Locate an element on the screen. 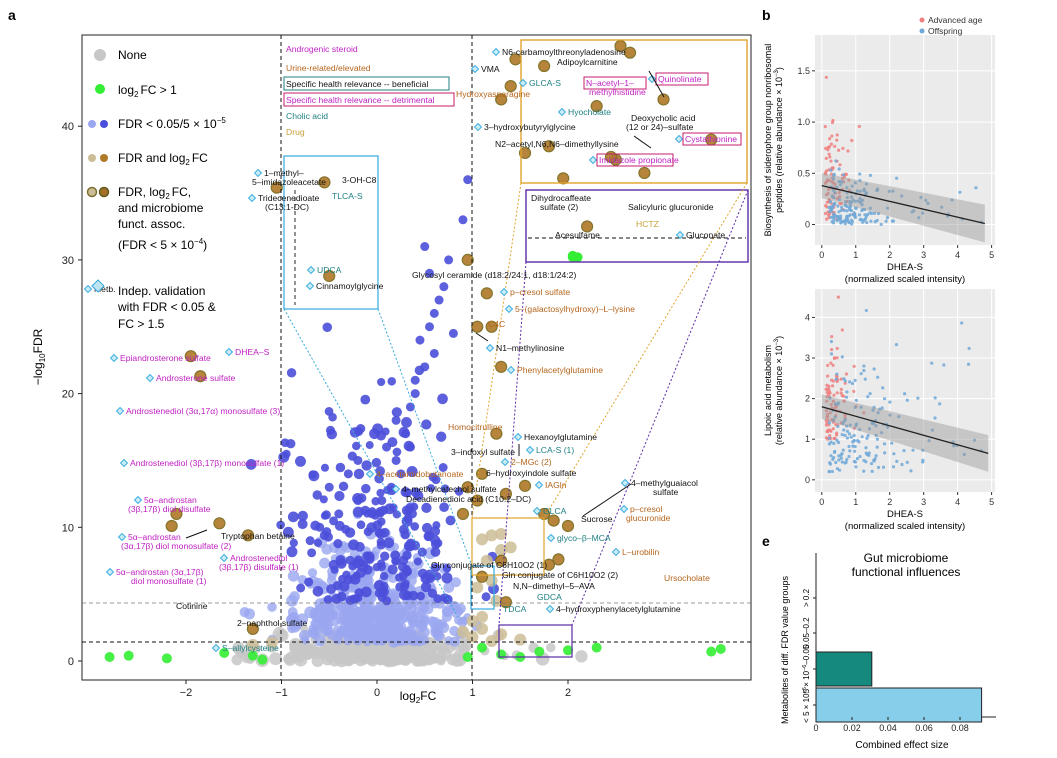  label-vma: VMA is located at coordinates (490, 69).